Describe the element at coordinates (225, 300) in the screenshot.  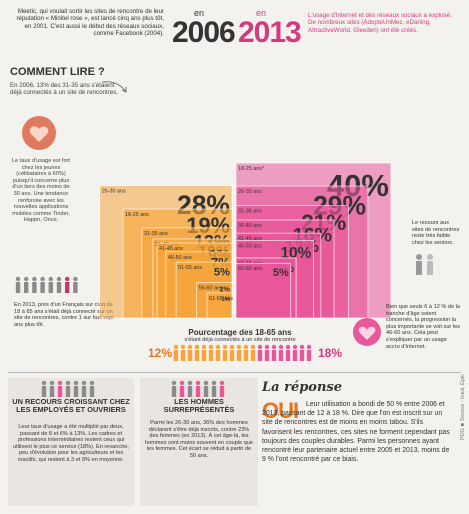
I see `y2006-value-61-65ans: 1%` at that location.